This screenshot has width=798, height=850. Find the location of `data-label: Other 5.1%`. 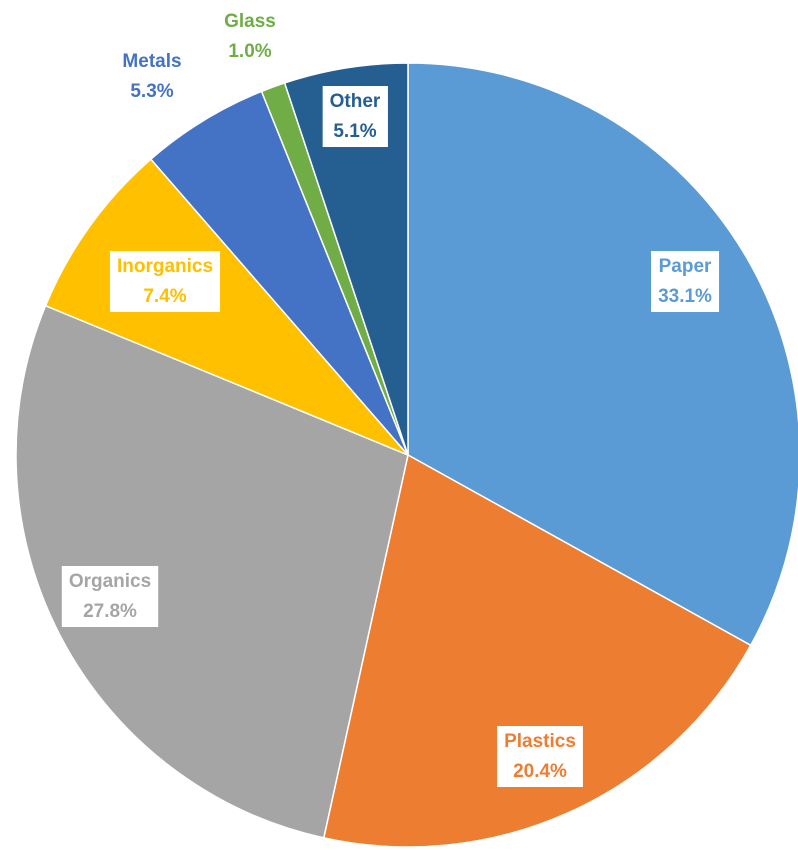

data-label: Other 5.1% is located at coordinates (355, 117).